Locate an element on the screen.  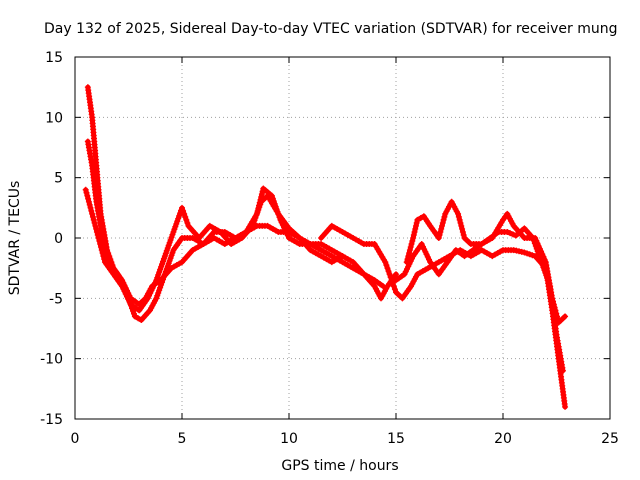
y-tick-label: 10 is located at coordinates (54, 118).